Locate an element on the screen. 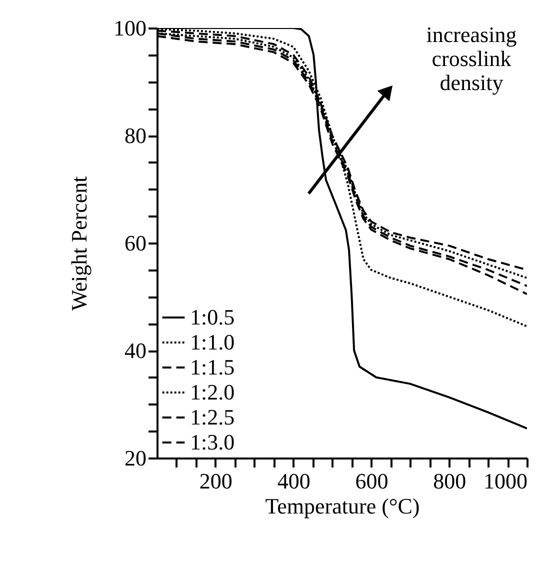 The width and height of the screenshot is (560, 561). y-tick-label: 60 is located at coordinates (135, 243).